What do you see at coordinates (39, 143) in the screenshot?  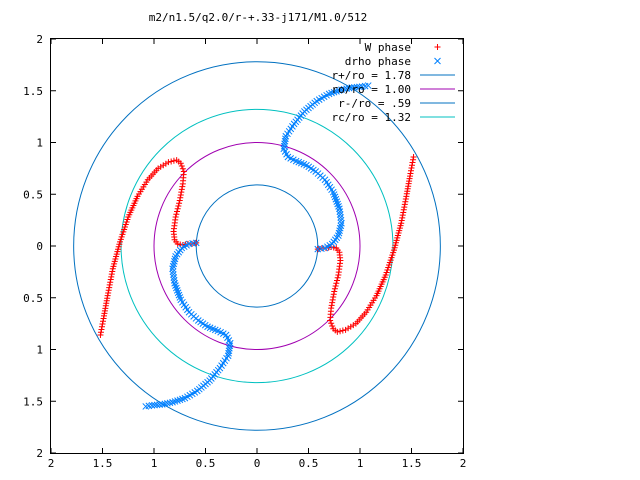 I see `y-tick-label-2: 1` at bounding box center [39, 143].